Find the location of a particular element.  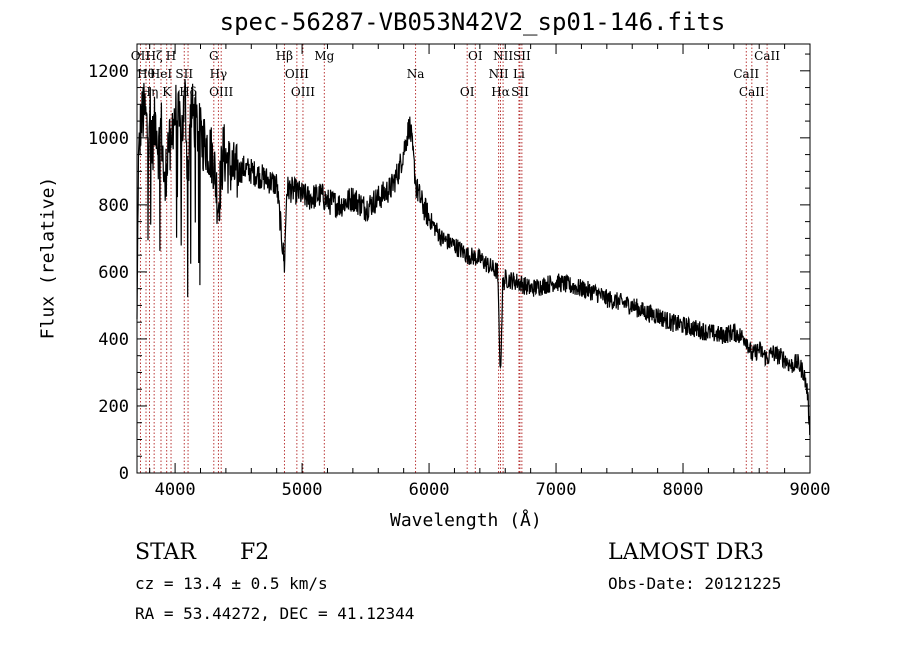

coordinates: RA = 53.44272, DEC = 41.12344 is located at coordinates (275, 613).